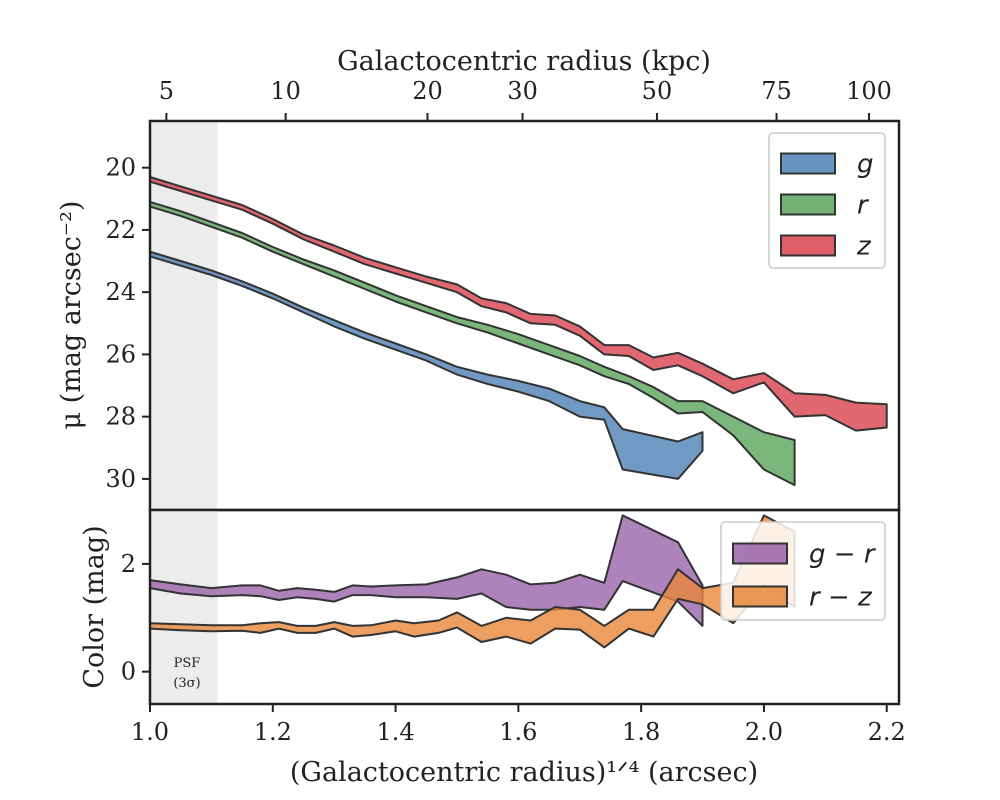 The image size is (1000, 800). I want to click on bottom-x-ticks: 1.0 1.2 1.4 1.6 1.8 2.0 2.2, so click(518, 725).